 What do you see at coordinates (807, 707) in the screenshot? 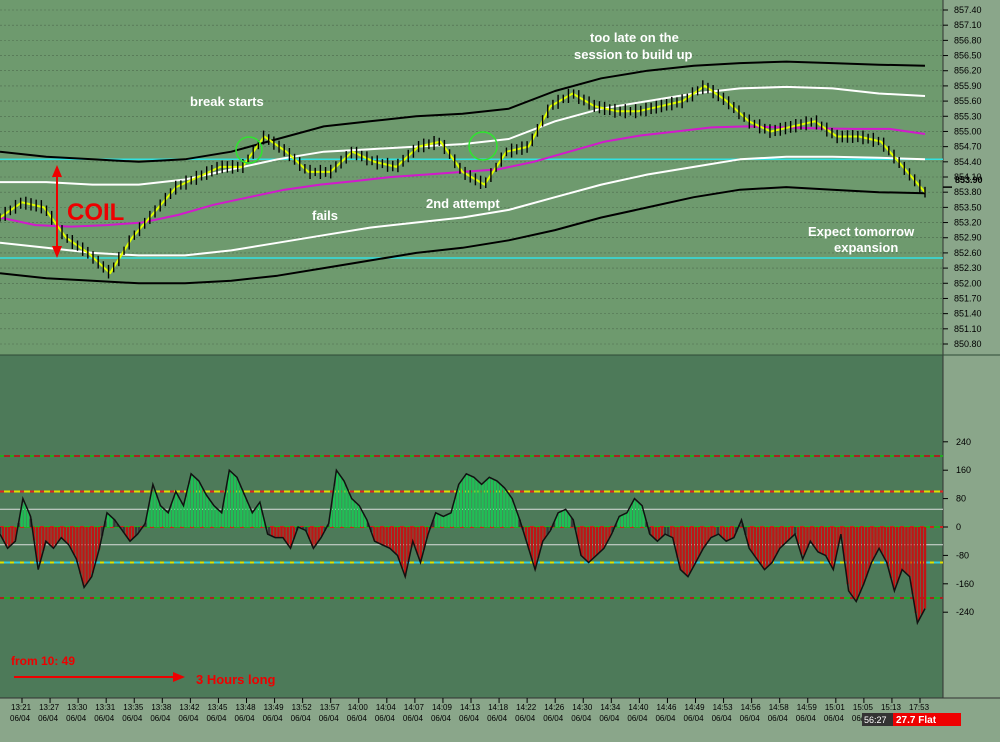
I see `time-tick-label: 14:59` at bounding box center [807, 707].